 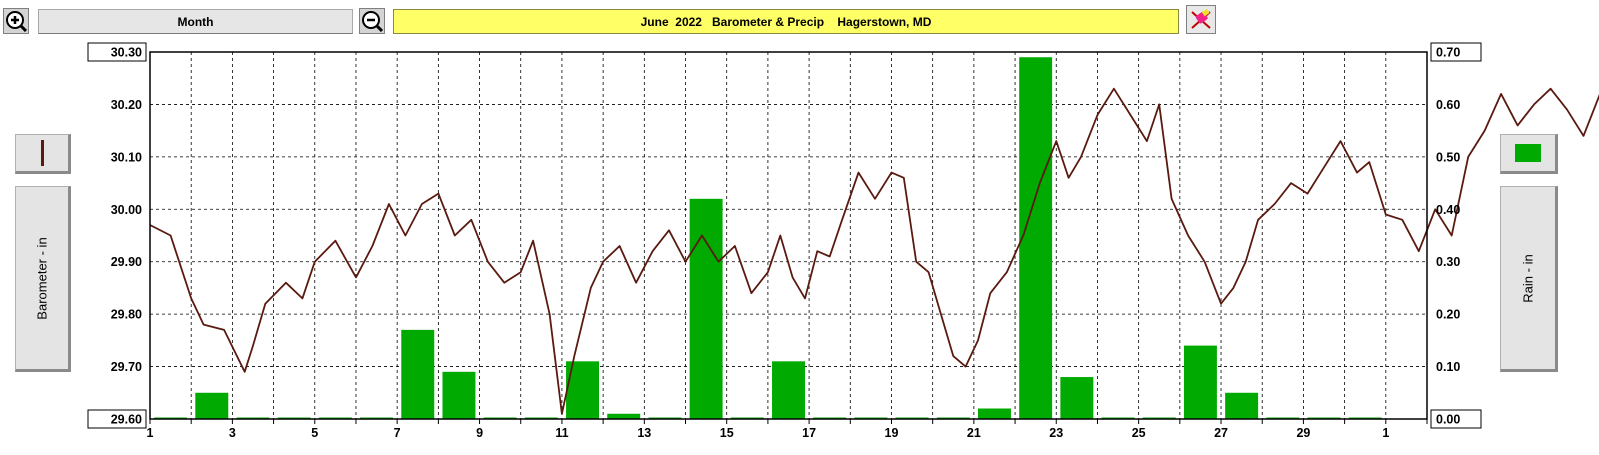 What do you see at coordinates (397, 433) in the screenshot?
I see `x-tick-label: 7` at bounding box center [397, 433].